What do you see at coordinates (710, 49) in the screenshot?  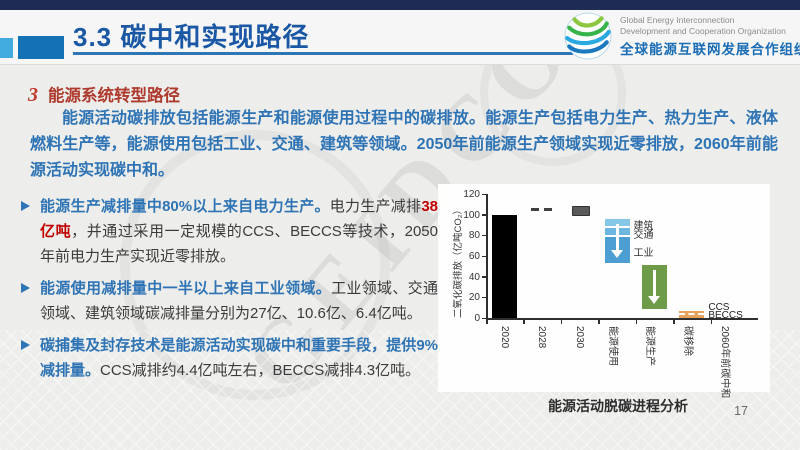 I see `logo-text-cn: 全球能源互联网发展合作组织` at bounding box center [710, 49].